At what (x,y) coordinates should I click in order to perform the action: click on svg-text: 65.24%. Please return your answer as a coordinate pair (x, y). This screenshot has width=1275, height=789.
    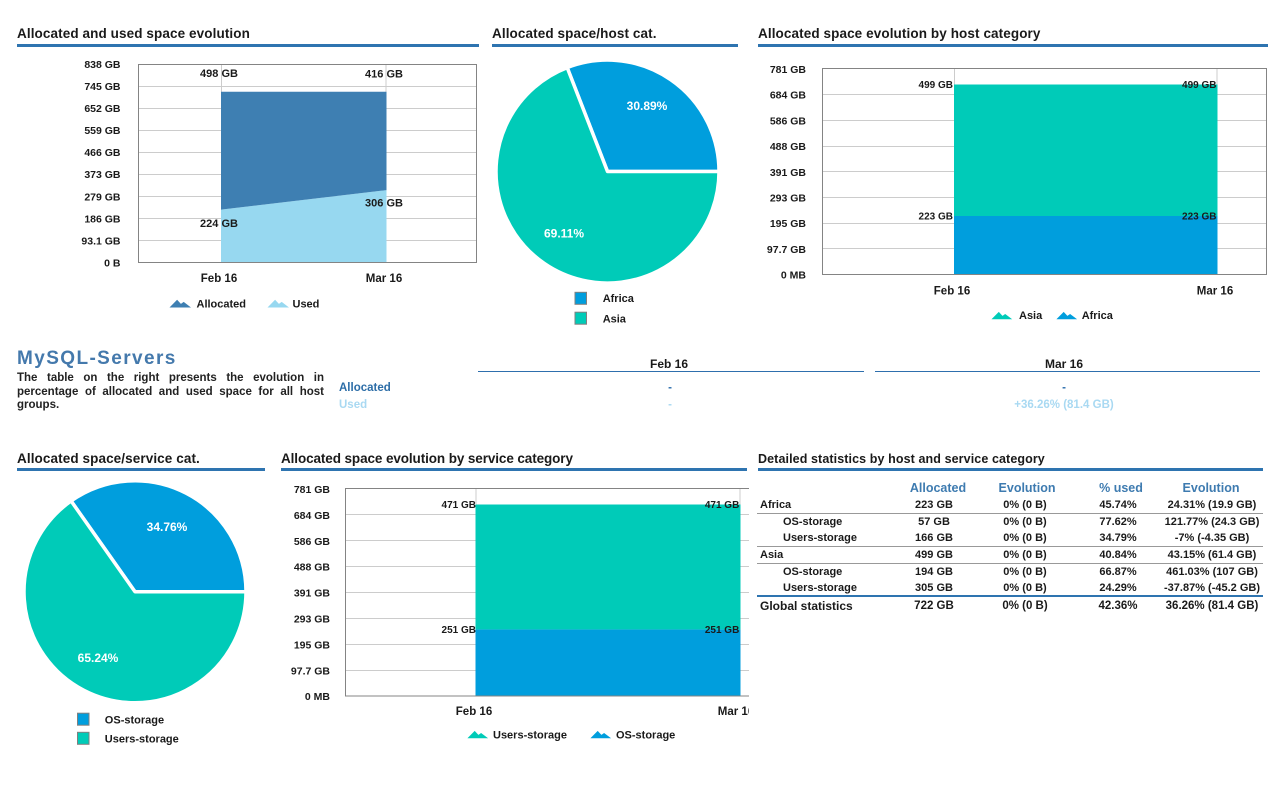
    Looking at the image, I should click on (98, 658).